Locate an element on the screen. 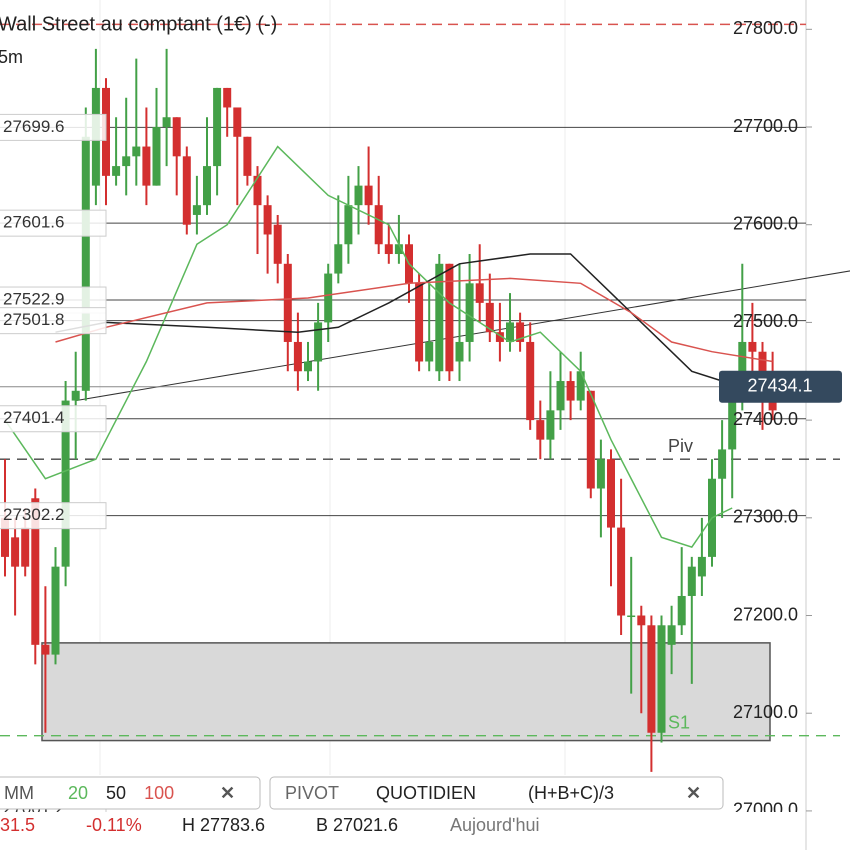 The image size is (850, 850). price-label-text: 27401.4 is located at coordinates (33, 417).